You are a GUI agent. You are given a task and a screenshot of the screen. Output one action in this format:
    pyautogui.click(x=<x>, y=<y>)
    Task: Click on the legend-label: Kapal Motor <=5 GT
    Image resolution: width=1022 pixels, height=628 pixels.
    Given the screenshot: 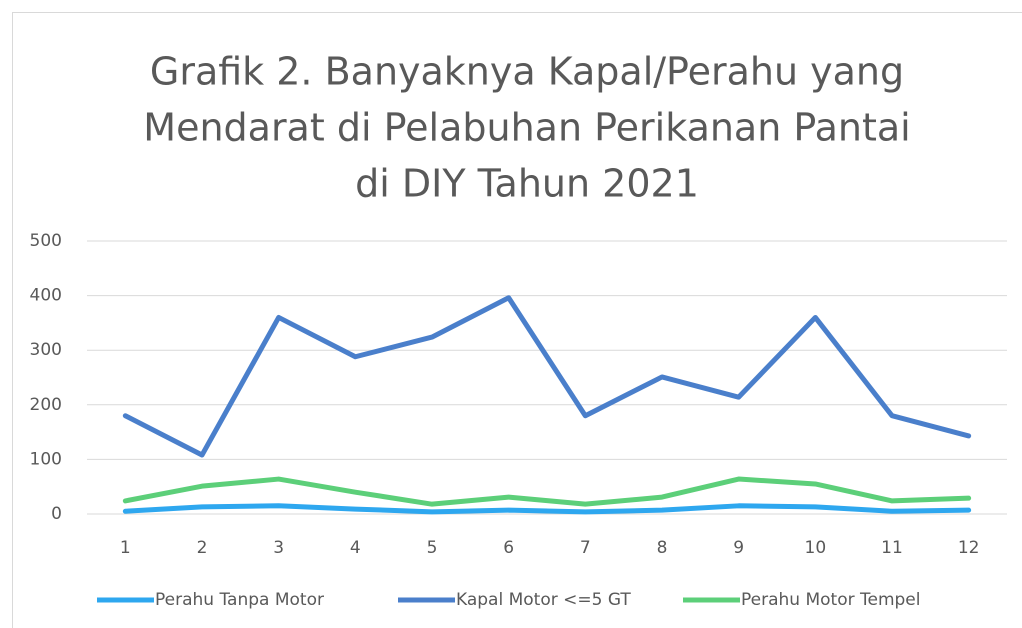 What is the action you would take?
    pyautogui.click(x=543, y=600)
    